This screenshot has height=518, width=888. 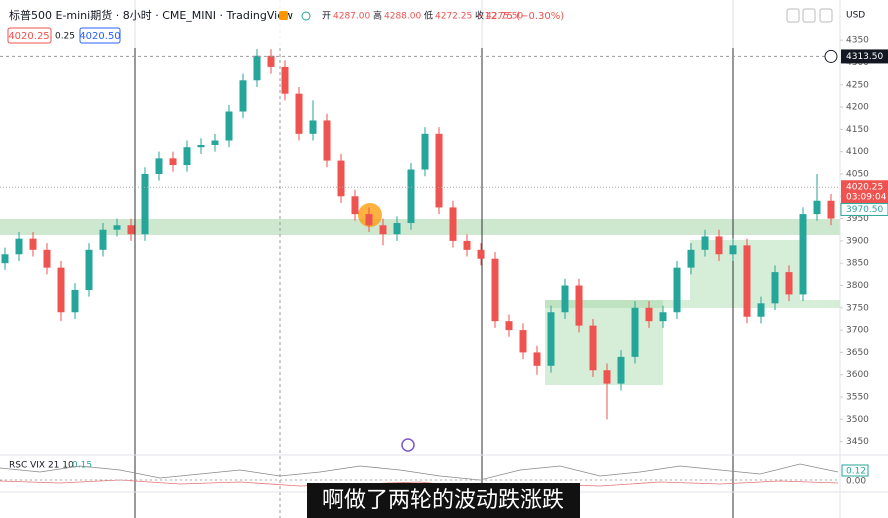 I want to click on y-tick-label: 3550, so click(x=857, y=398).